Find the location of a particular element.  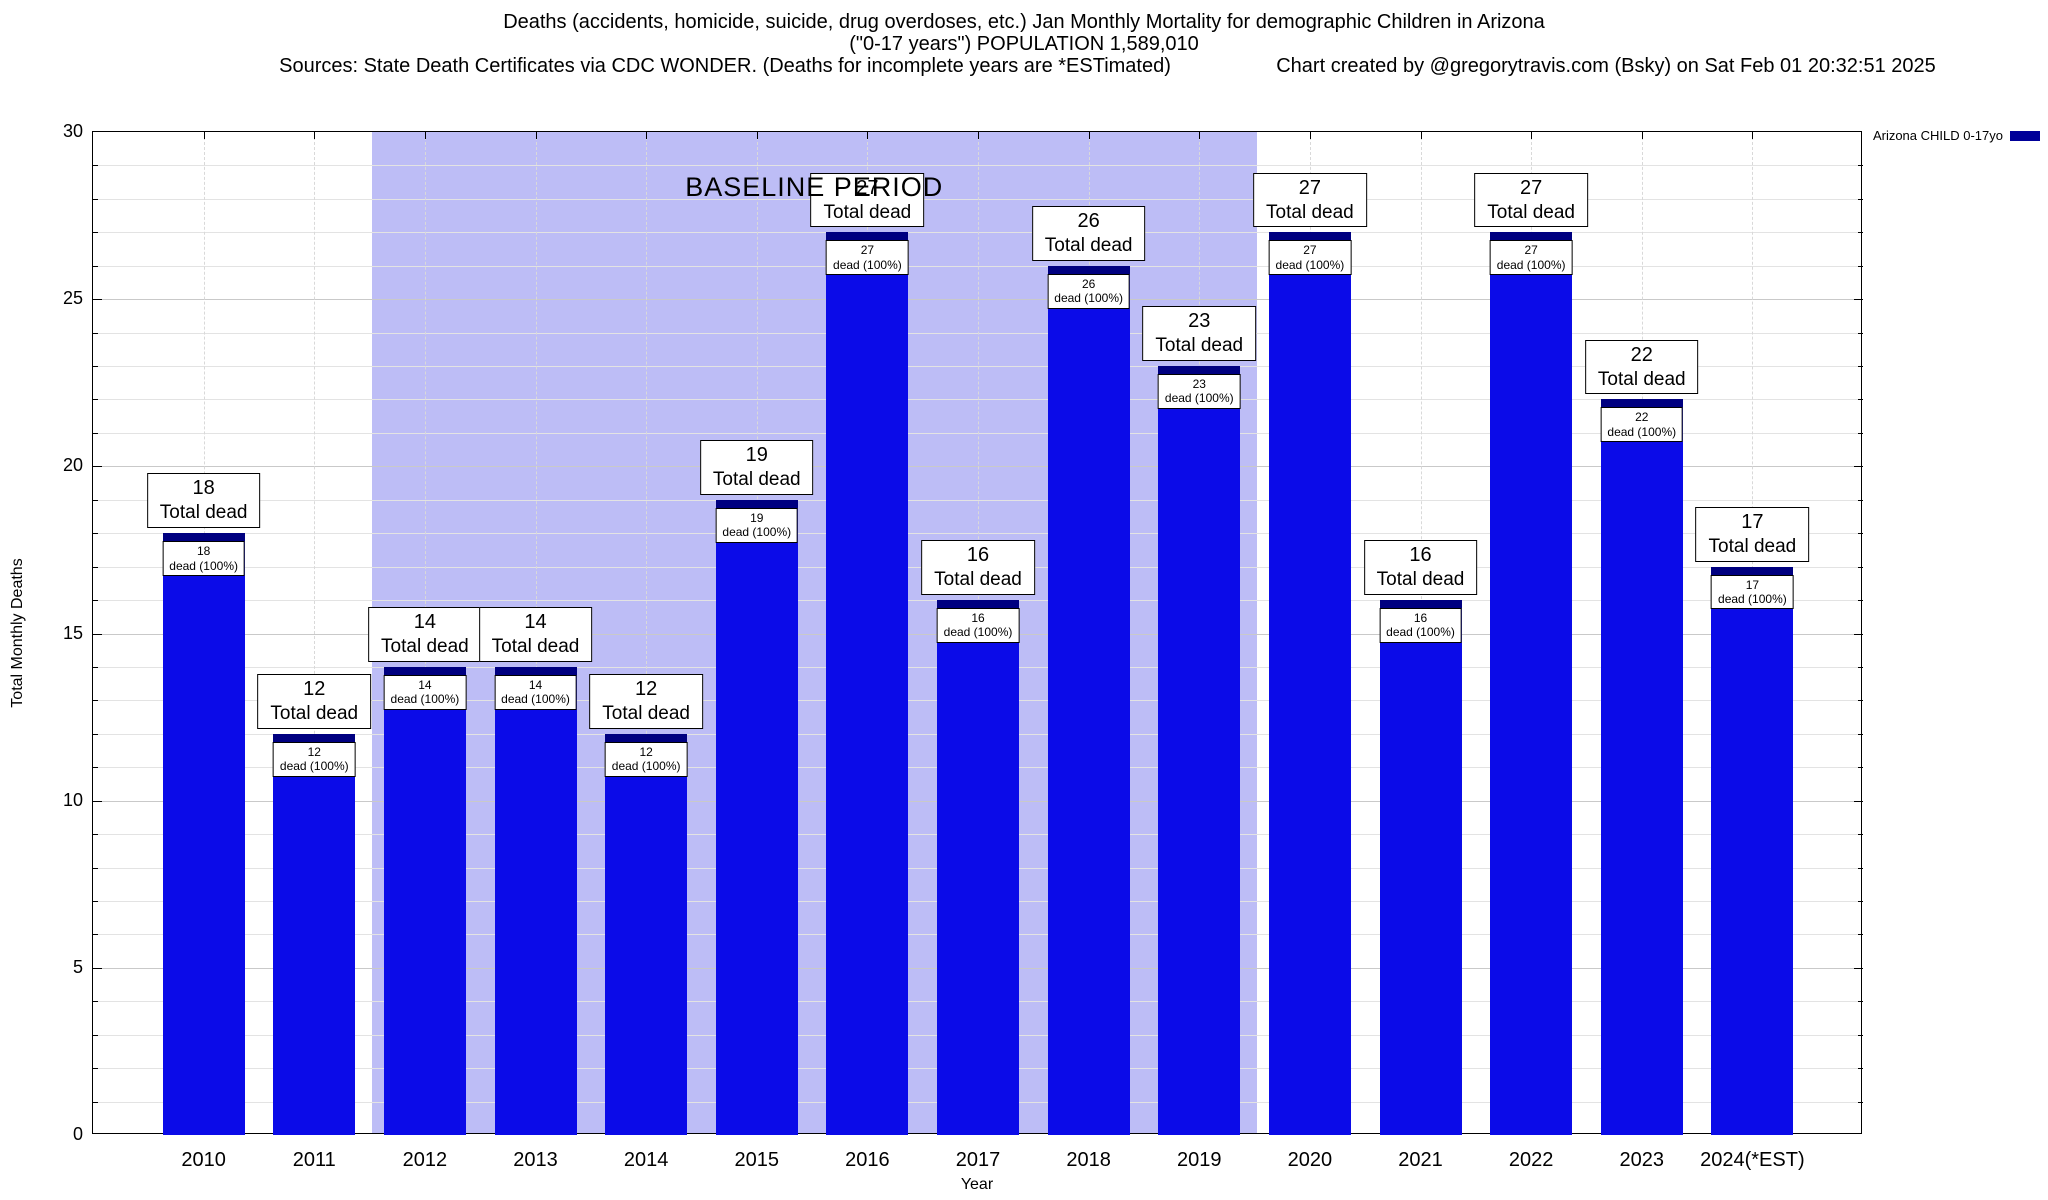

y-tick-label: 10 is located at coordinates (72, 799).